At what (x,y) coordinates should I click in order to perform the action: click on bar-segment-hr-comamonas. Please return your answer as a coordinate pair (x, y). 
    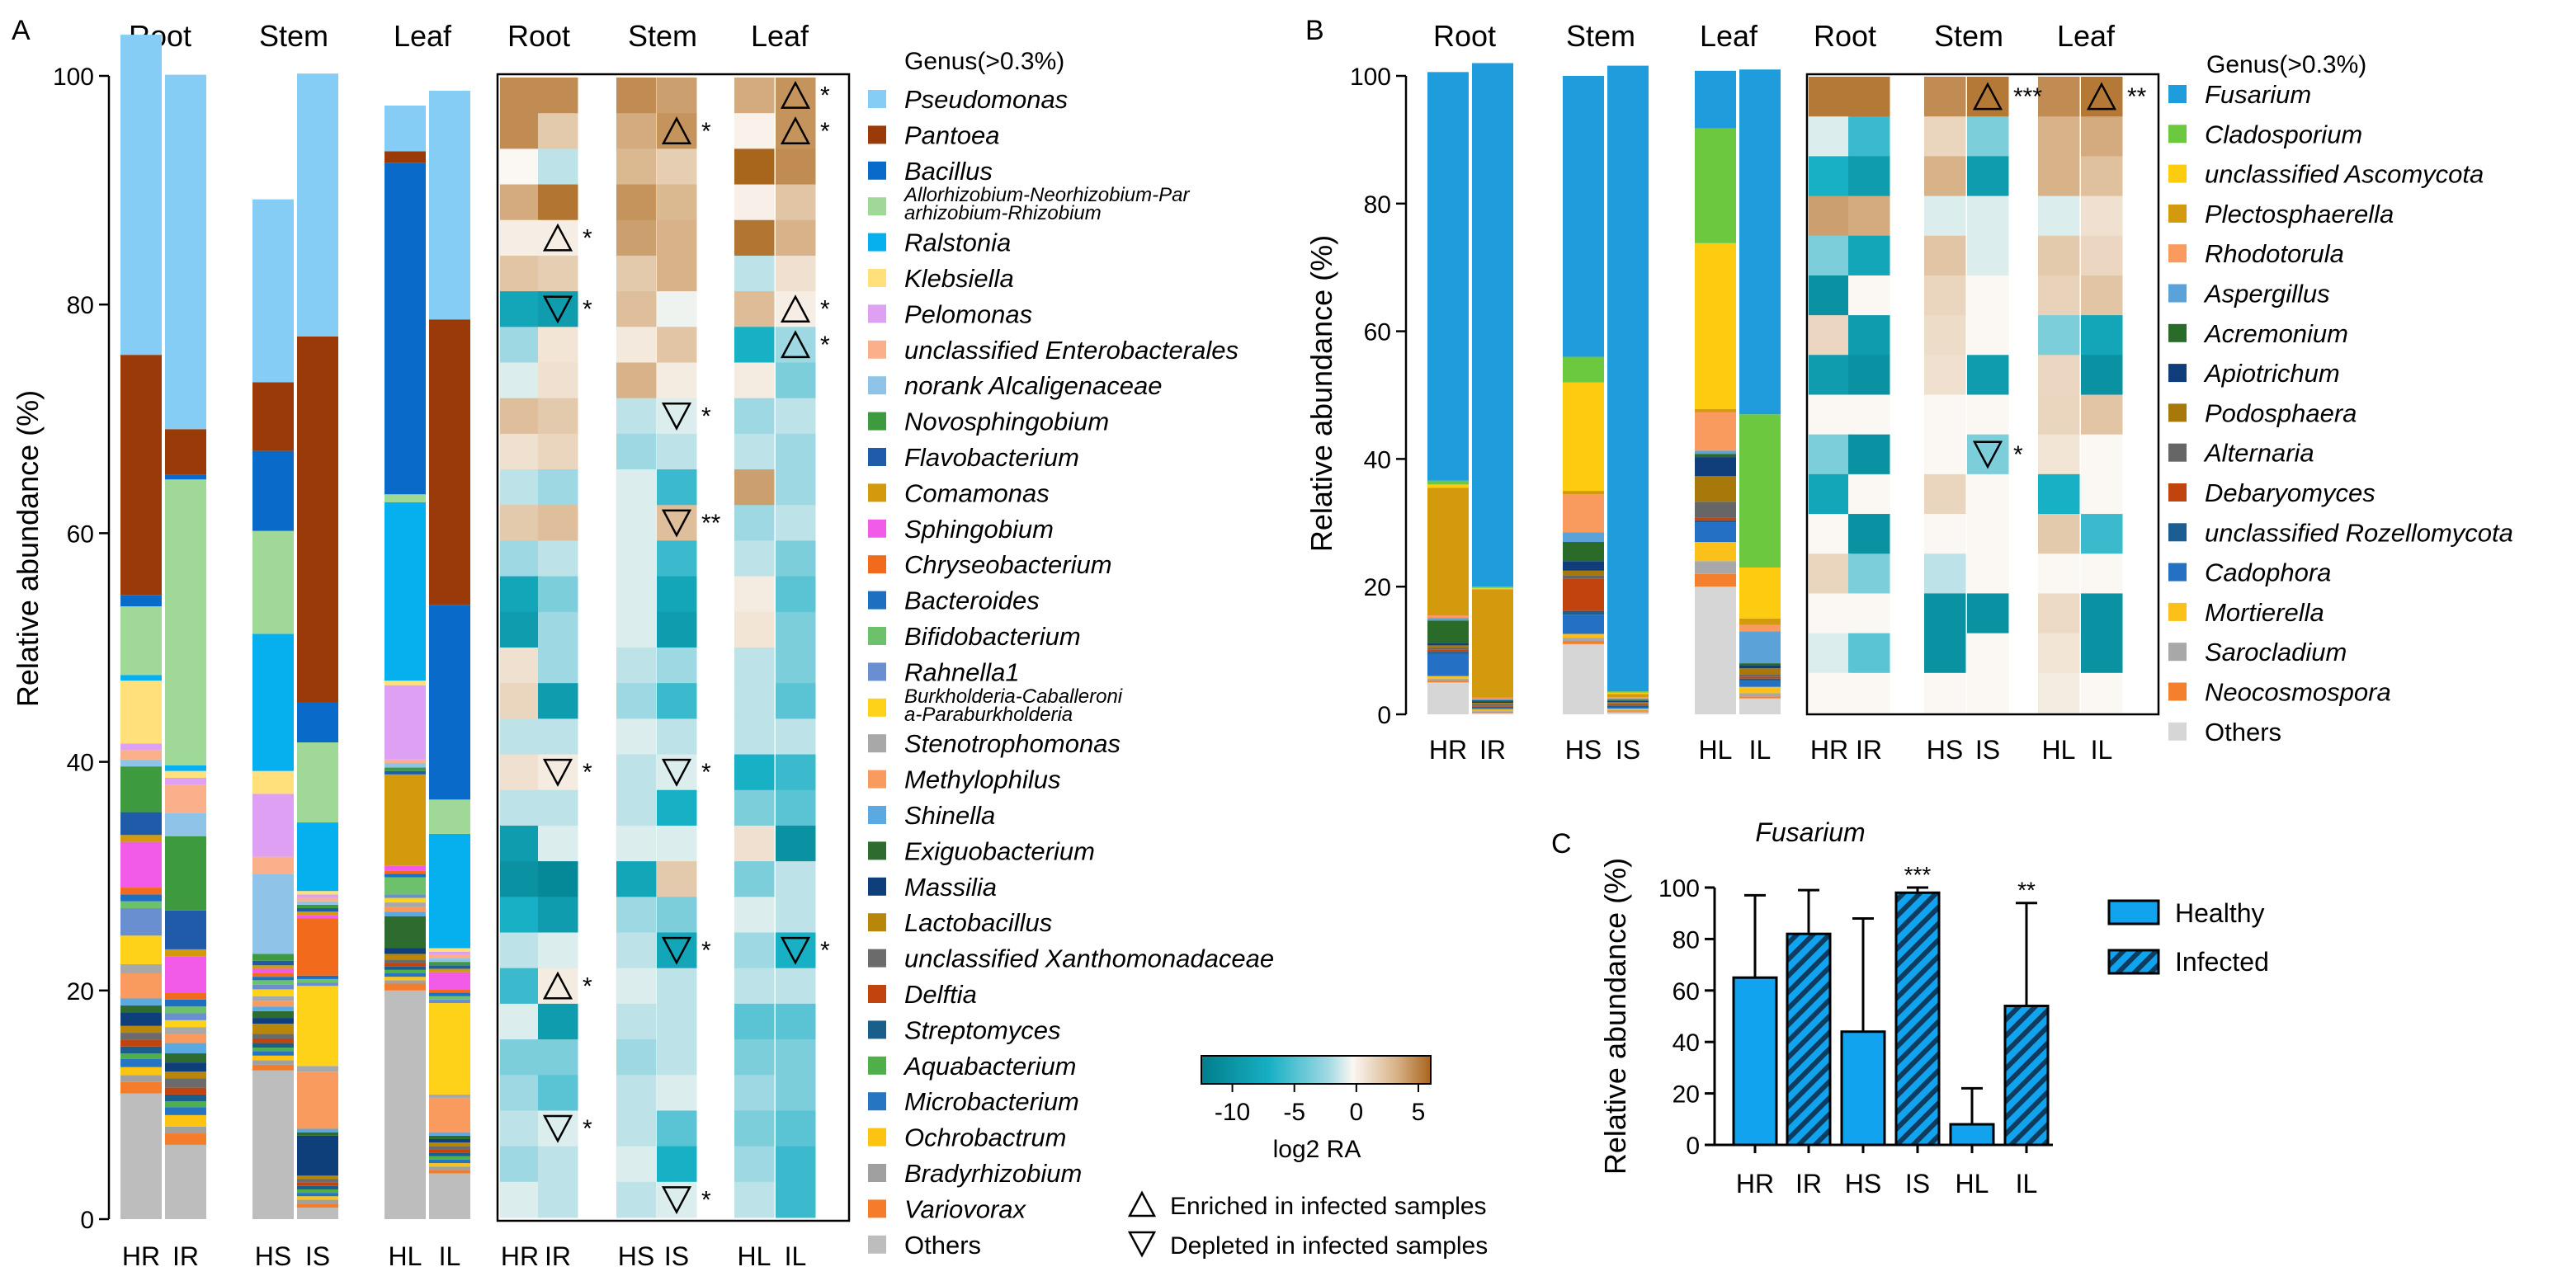
    Looking at the image, I should click on (141, 838).